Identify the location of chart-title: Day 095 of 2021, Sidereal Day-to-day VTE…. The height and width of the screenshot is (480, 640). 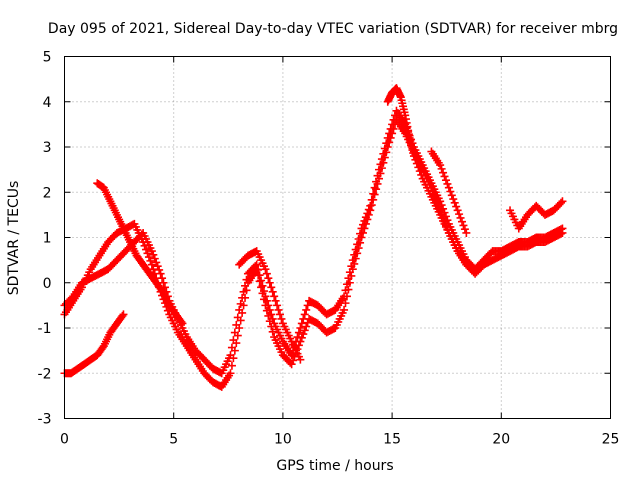
(333, 29).